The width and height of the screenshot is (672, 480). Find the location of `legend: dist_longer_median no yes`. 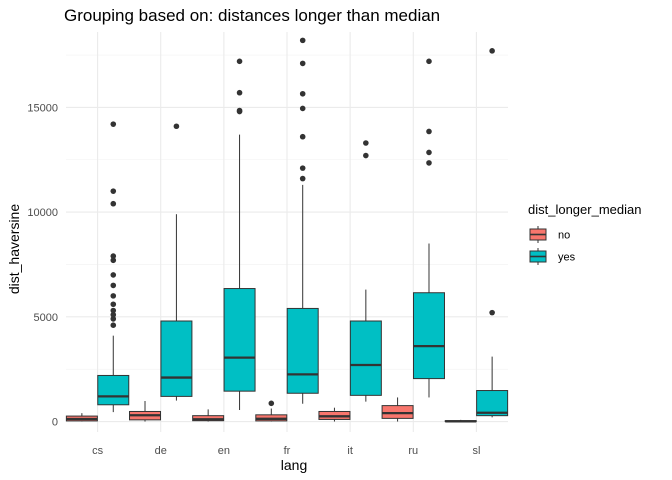

legend: dist_longer_median no yes is located at coordinates (584, 233).